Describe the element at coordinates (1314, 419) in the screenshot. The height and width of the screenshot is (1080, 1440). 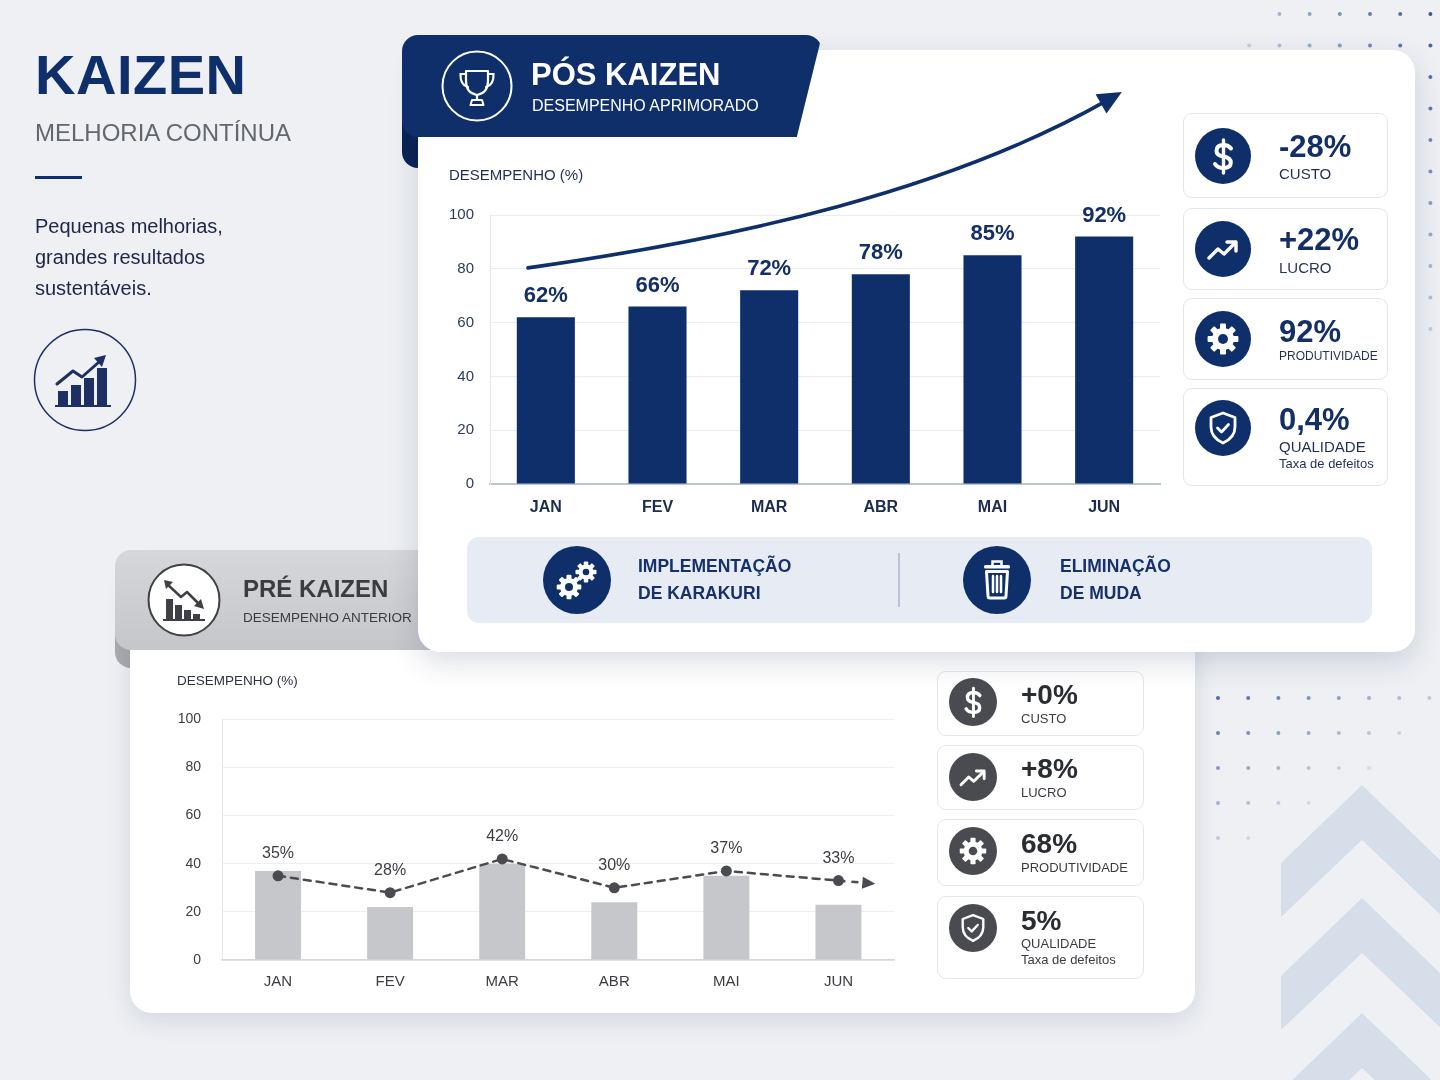
I see `text: 0,4%` at that location.